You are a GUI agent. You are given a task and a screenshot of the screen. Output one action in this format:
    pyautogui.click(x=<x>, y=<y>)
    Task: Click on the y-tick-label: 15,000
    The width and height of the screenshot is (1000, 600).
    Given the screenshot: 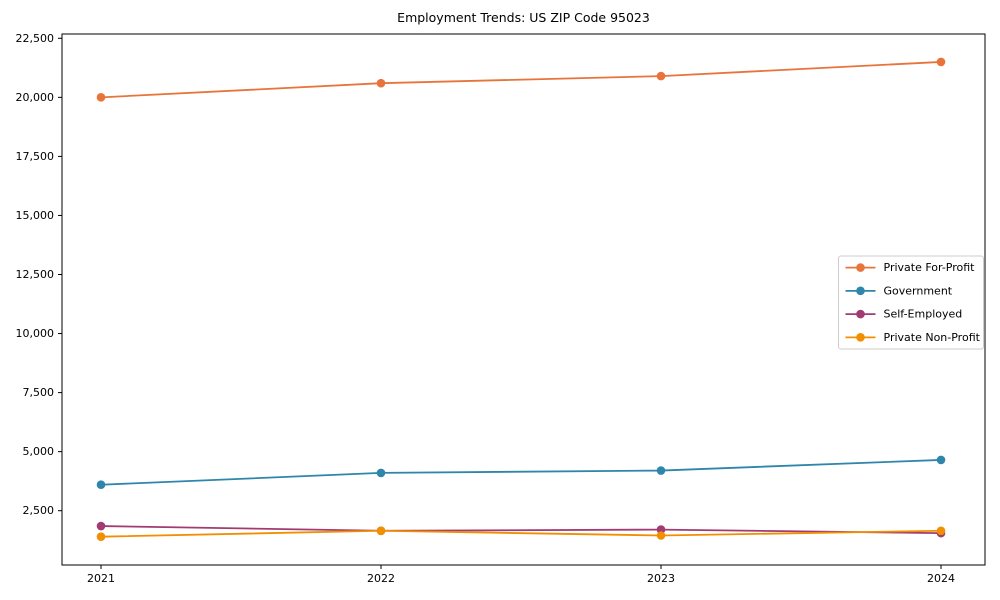 What is the action you would take?
    pyautogui.click(x=35, y=215)
    